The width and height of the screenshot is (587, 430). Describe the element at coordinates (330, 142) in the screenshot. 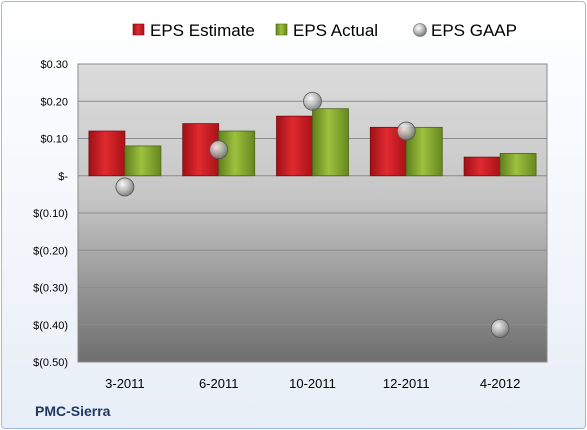

I see `bar-eps-actual-10-2011` at that location.